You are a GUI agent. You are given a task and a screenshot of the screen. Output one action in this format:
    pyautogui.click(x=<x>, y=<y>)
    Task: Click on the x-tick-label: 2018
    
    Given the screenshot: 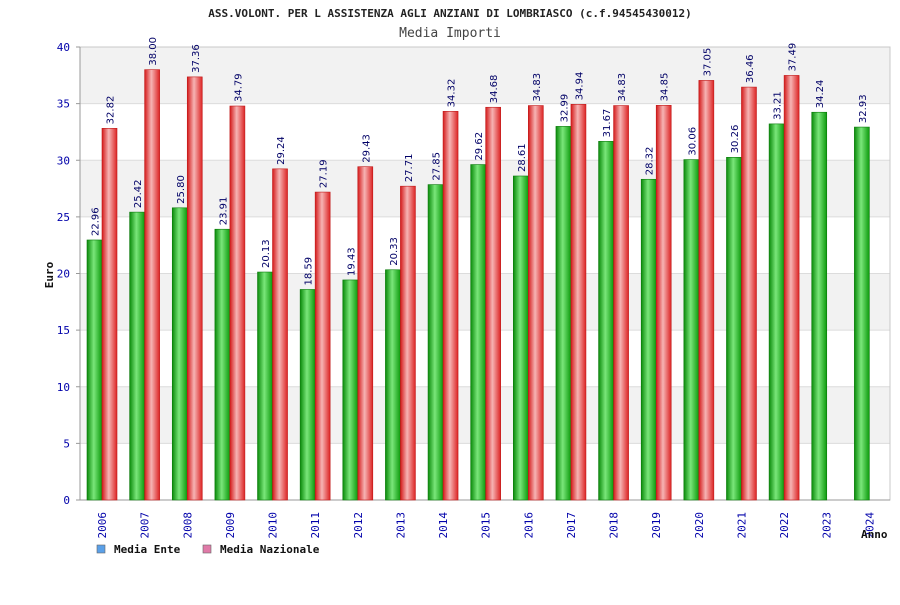 What is the action you would take?
    pyautogui.click(x=614, y=525)
    